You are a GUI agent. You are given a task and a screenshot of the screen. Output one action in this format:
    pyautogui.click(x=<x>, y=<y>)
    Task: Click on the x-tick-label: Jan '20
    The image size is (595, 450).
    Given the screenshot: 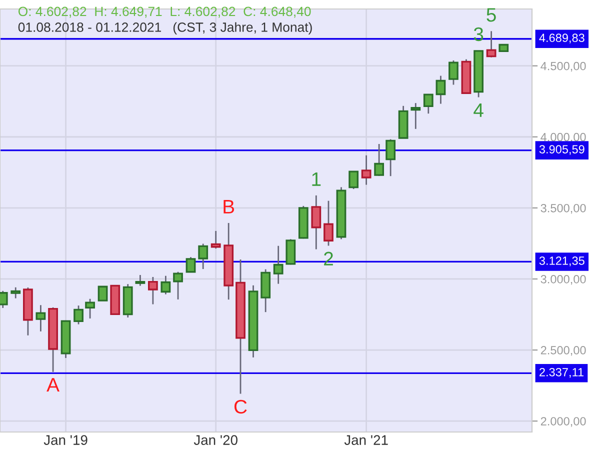 What is the action you would take?
    pyautogui.click(x=216, y=440)
    